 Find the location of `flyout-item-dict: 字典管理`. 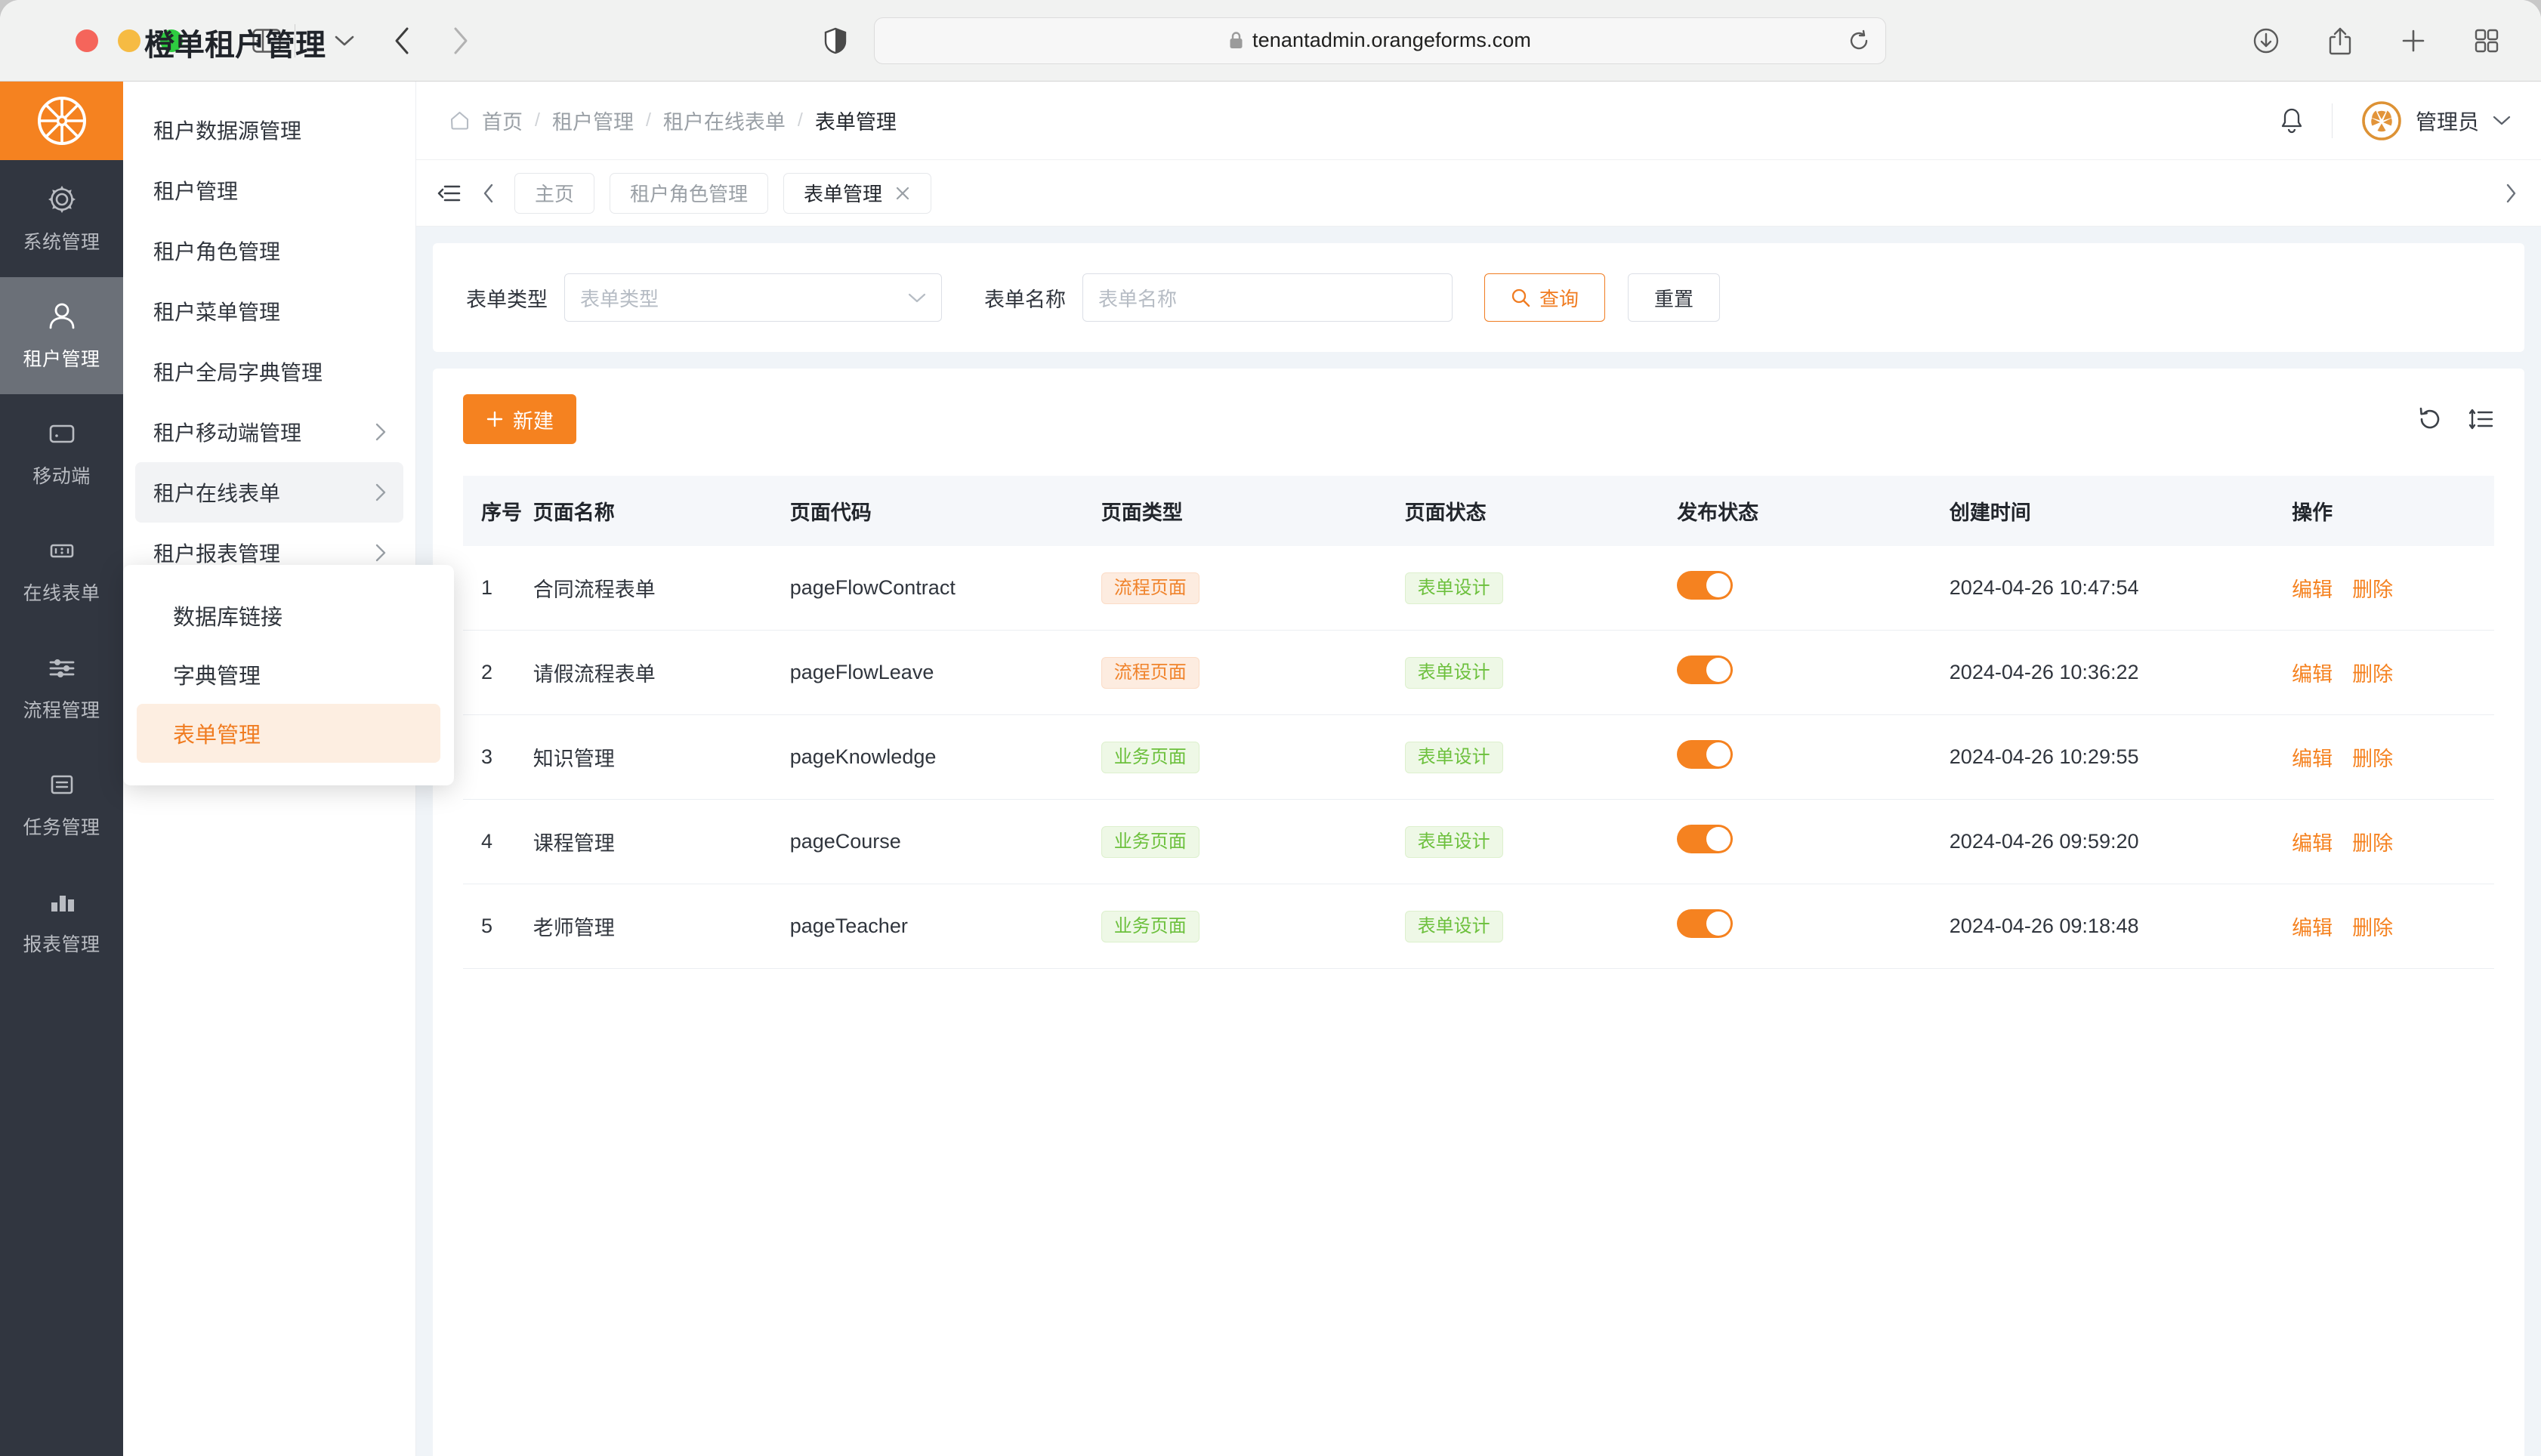

flyout-item-dict: 字典管理 is located at coordinates (288, 674).